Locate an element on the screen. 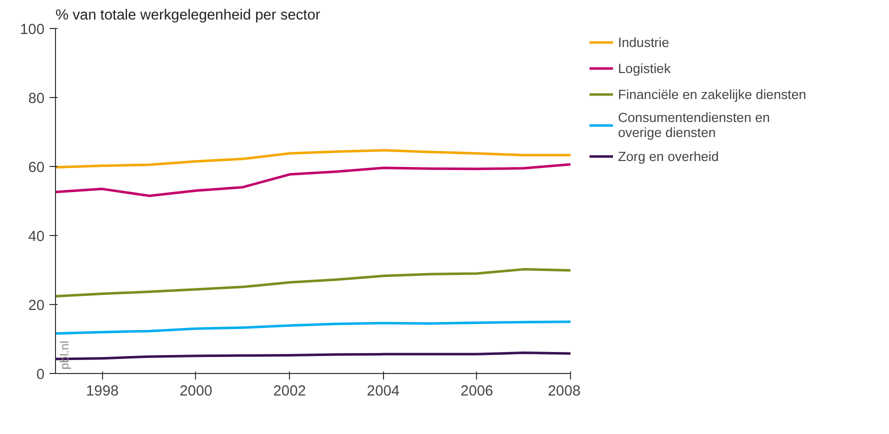 The width and height of the screenshot is (889, 434). y-tick-label: 80 is located at coordinates (36, 99).